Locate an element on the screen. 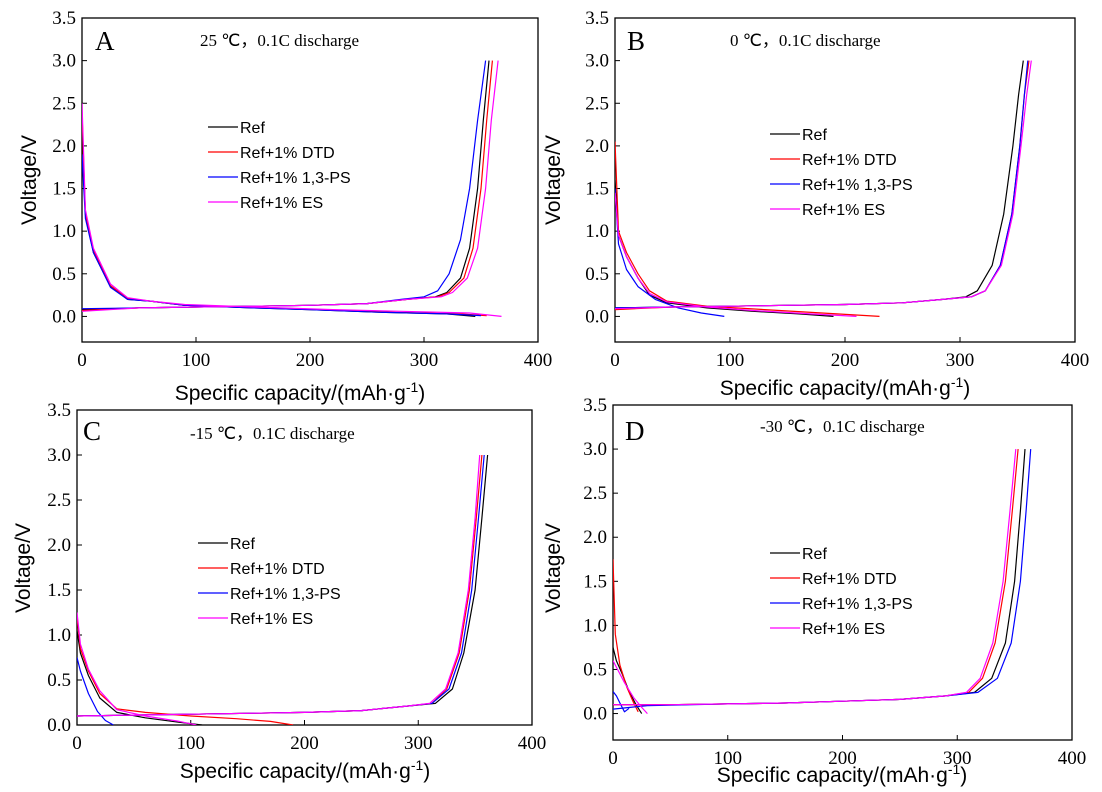 The width and height of the screenshot is (1102, 792). panel-letter: A is located at coordinates (105, 41).